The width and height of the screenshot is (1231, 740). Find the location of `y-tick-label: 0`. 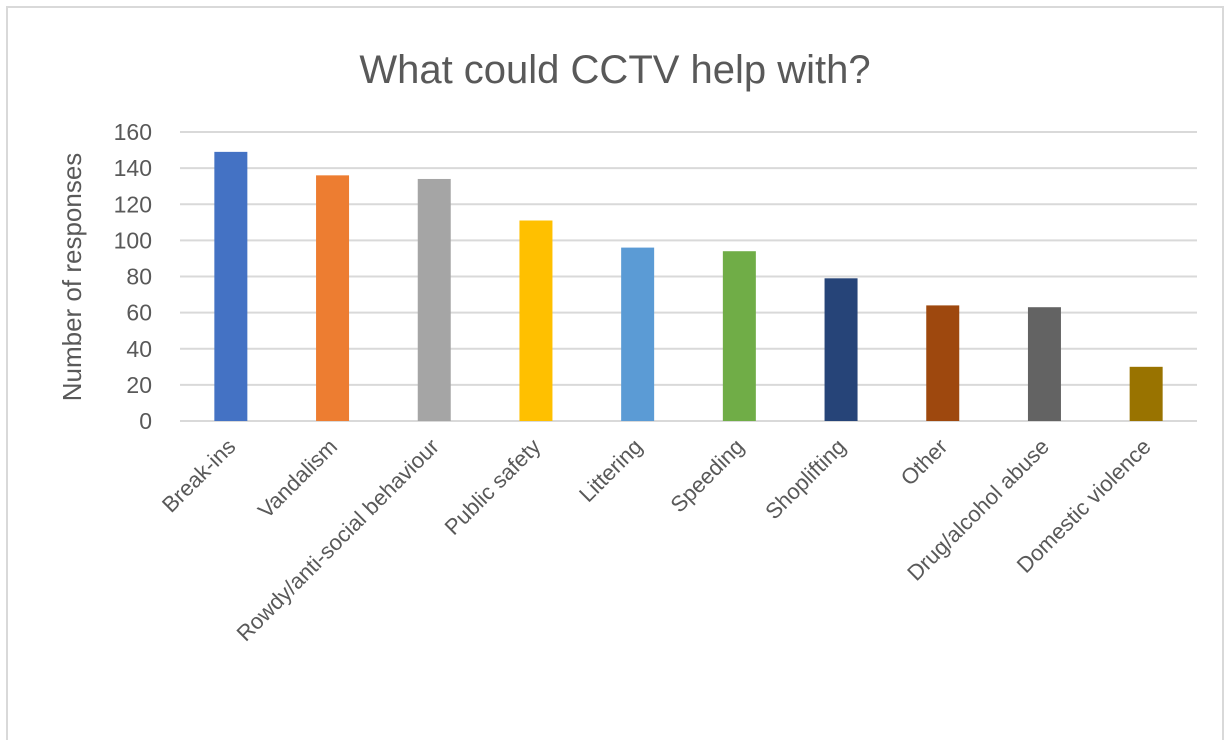

y-tick-label: 0 is located at coordinates (145, 421).